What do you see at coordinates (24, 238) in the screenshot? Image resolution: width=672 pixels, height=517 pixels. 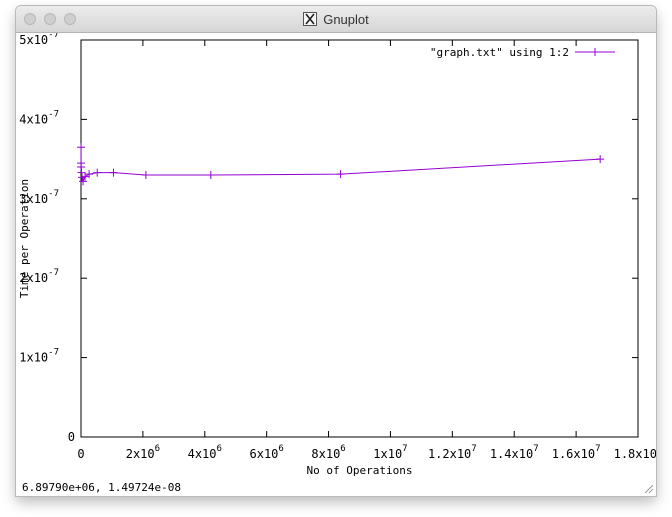 I see `y-axis-label: Time per Operation` at bounding box center [24, 238].